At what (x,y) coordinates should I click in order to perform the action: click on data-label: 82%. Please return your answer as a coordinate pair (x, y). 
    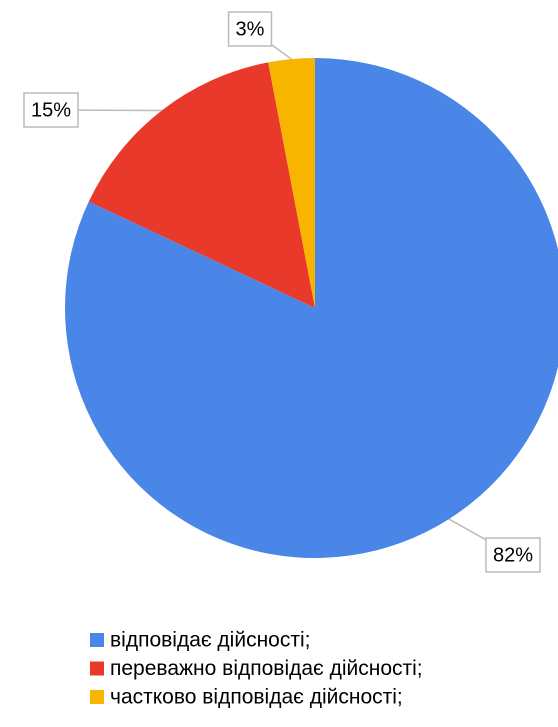
    Looking at the image, I should click on (513, 555).